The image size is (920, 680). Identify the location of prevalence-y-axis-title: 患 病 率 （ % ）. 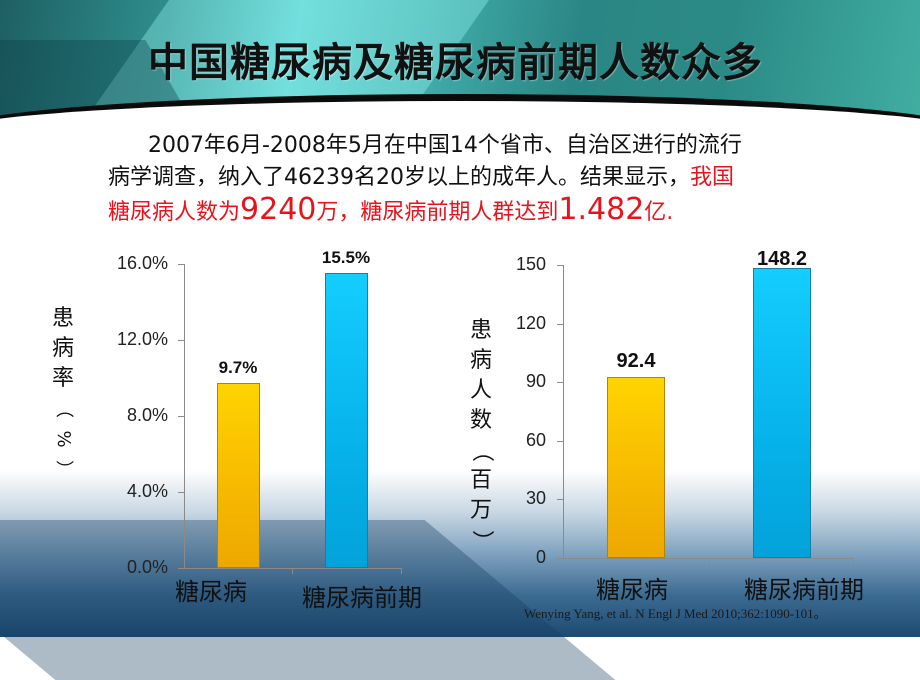
(62, 392).